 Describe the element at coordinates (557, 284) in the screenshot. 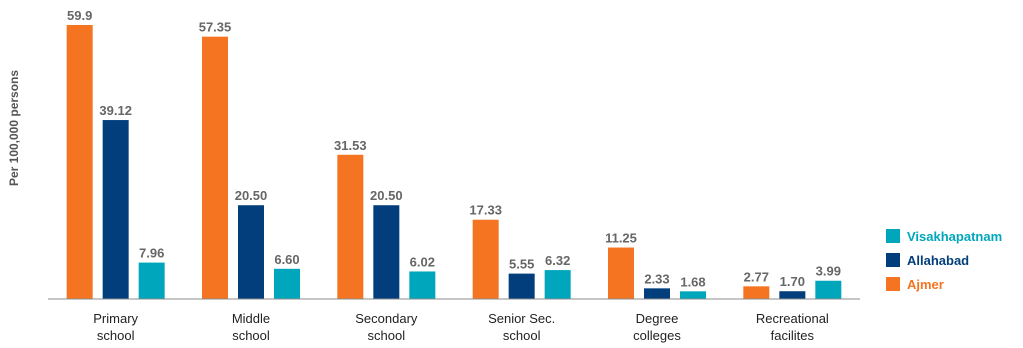

I see `bar-visakhapatnam-senior-sec-school` at that location.